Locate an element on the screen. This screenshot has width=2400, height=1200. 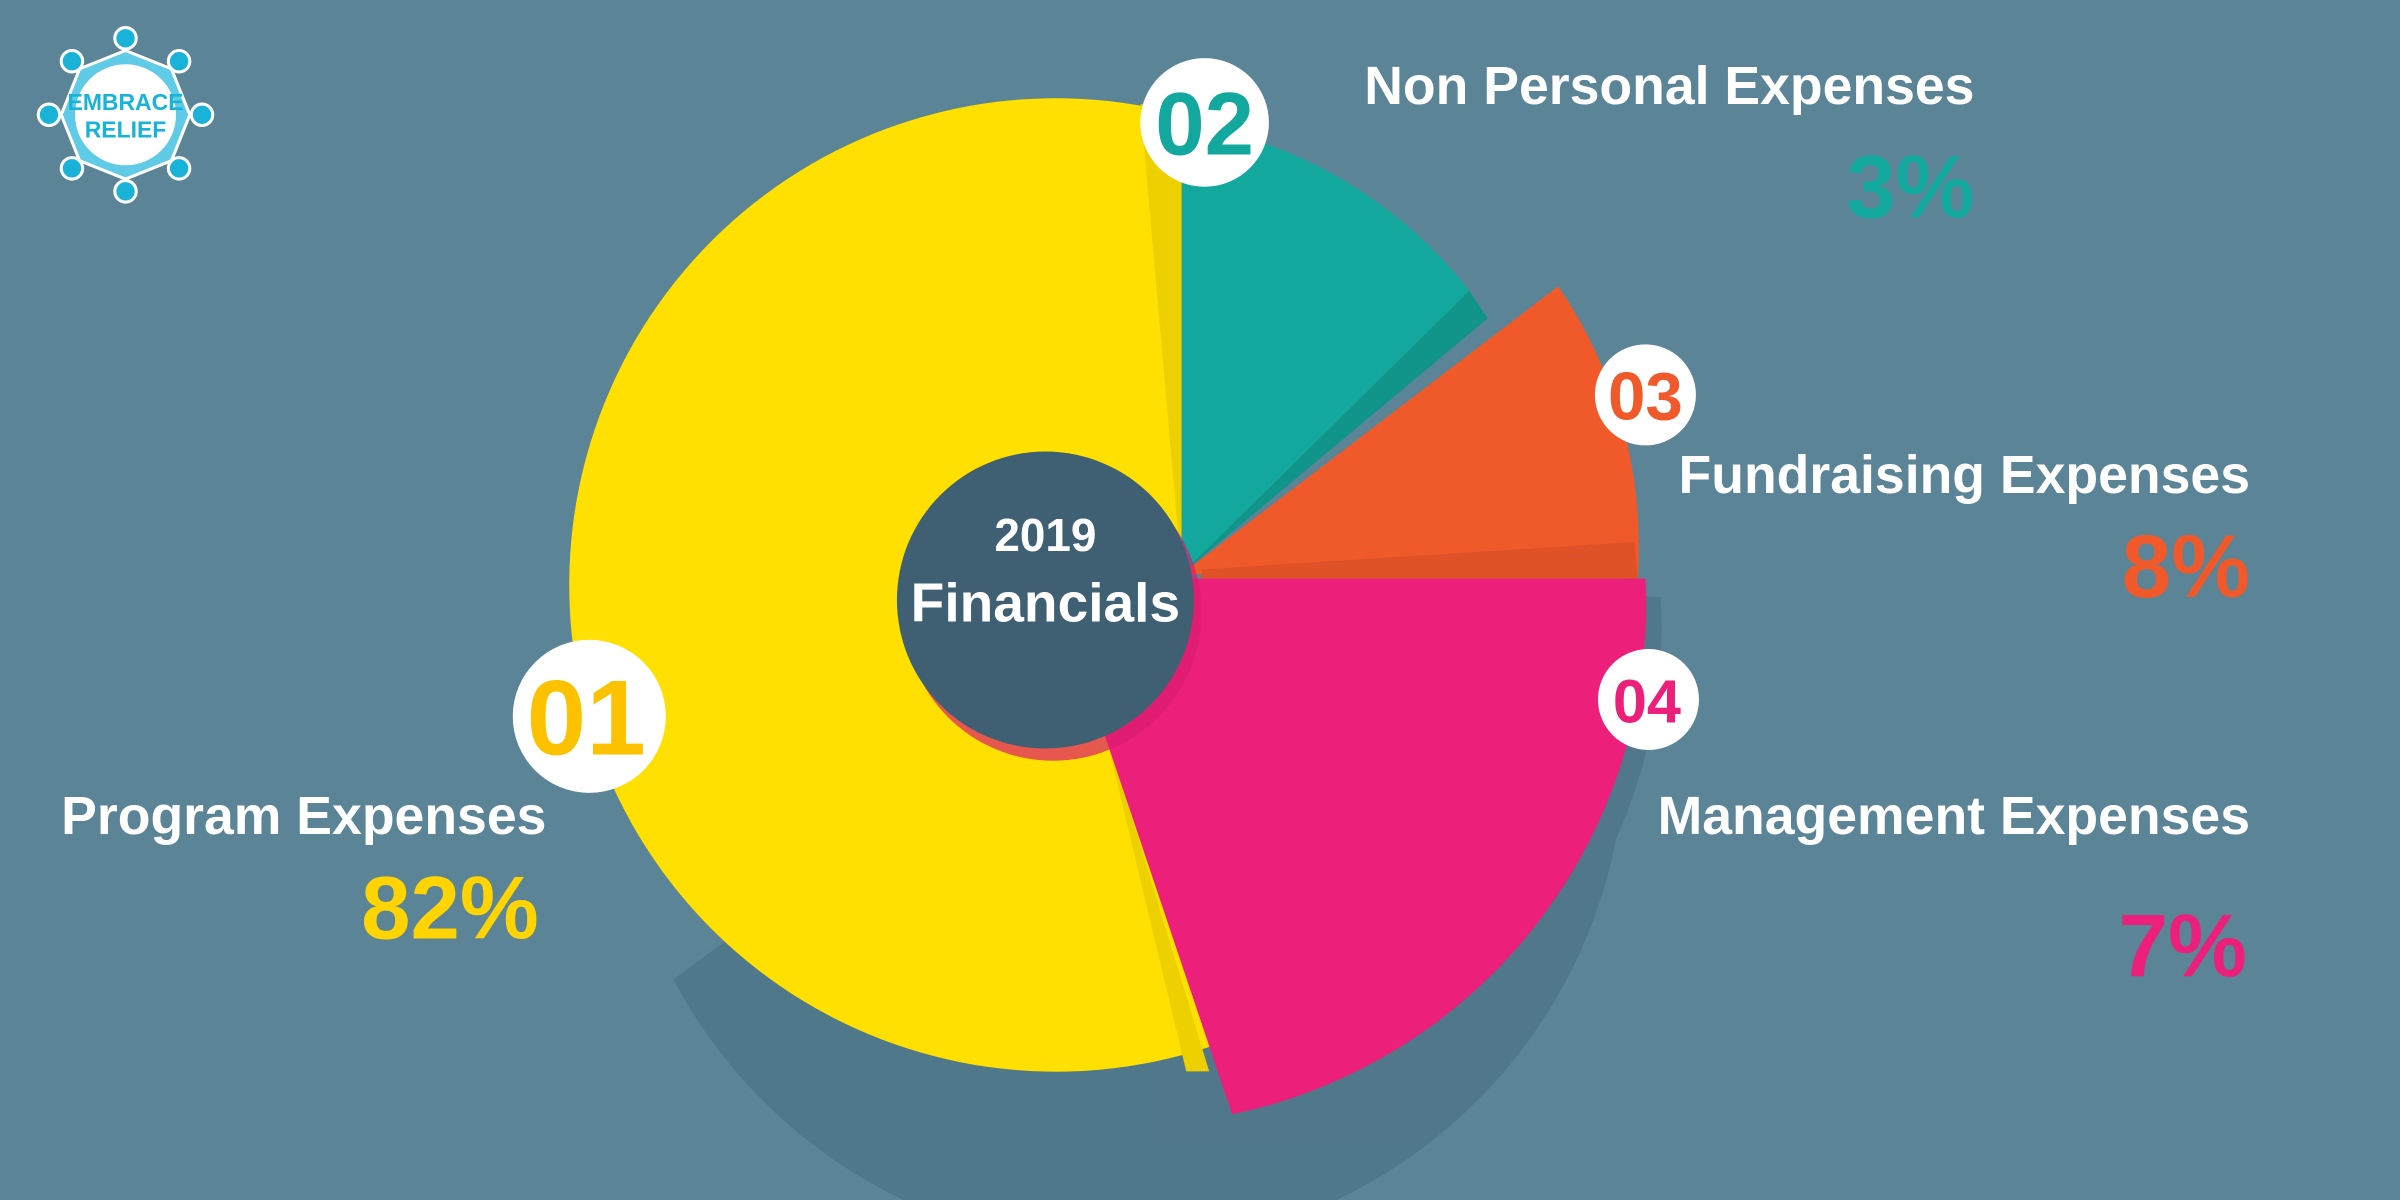
logo-text-line2: RELIEF is located at coordinates (126, 130).